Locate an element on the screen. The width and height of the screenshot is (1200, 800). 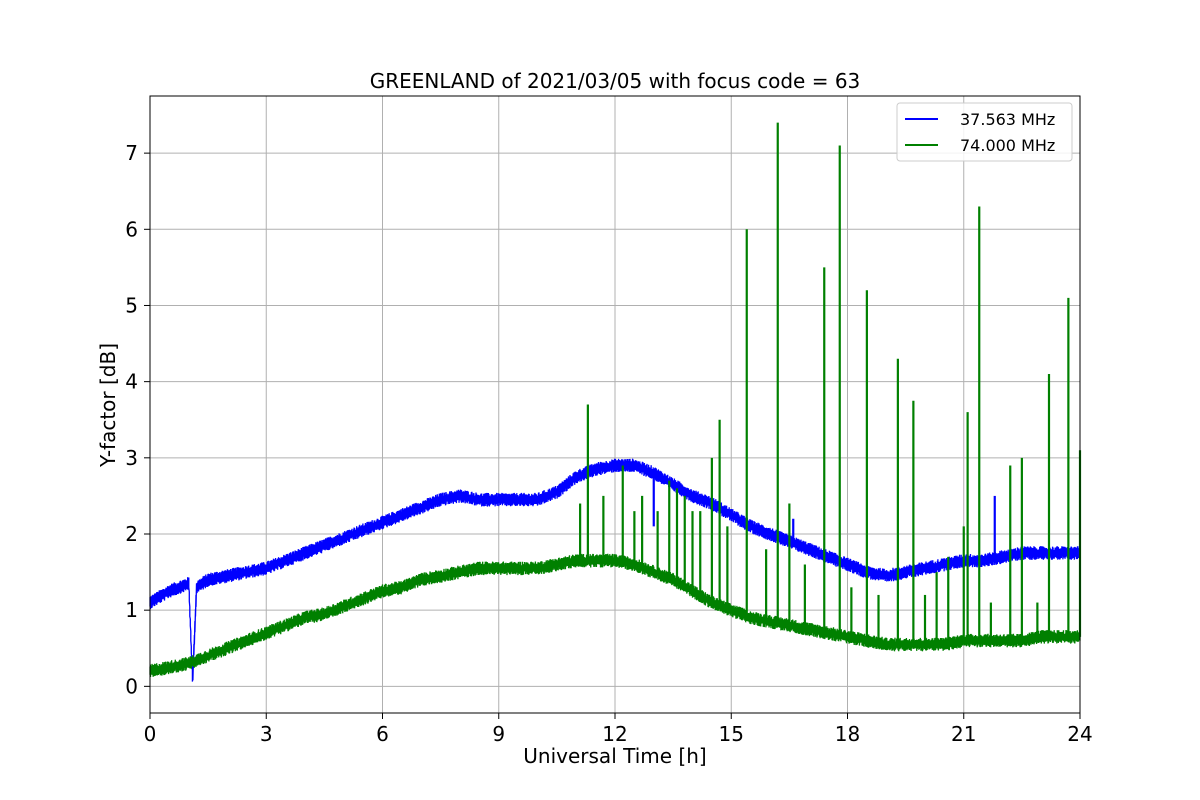
legend: 37.563 MHz 74.000 MHz is located at coordinates (984, 132).